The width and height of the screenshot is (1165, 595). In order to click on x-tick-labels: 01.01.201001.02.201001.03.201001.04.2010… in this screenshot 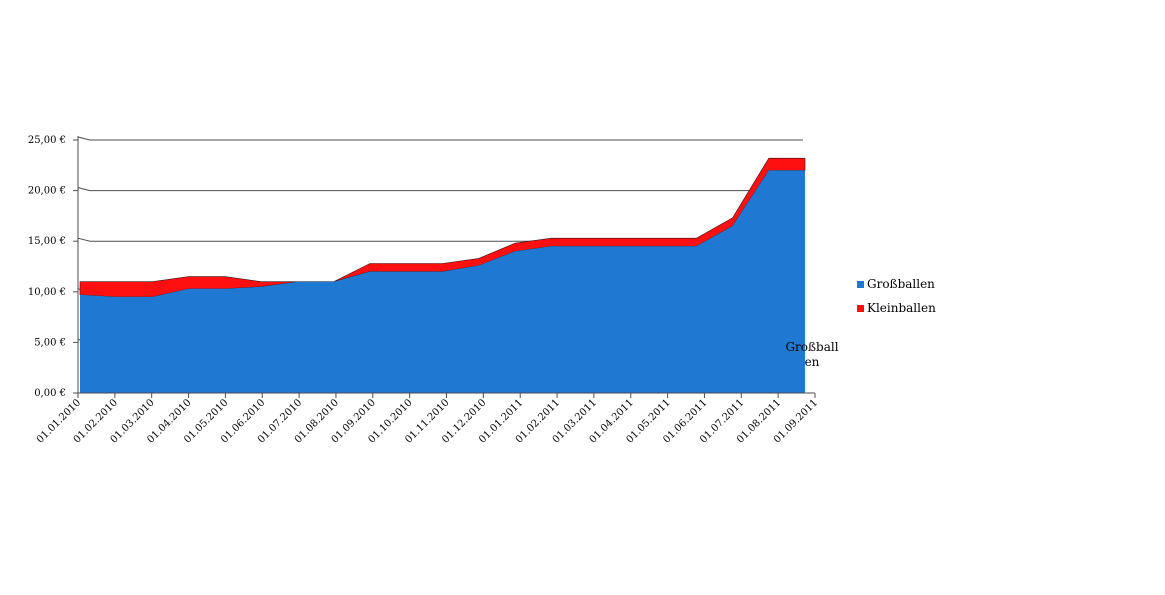, I will do `click(427, 421)`.